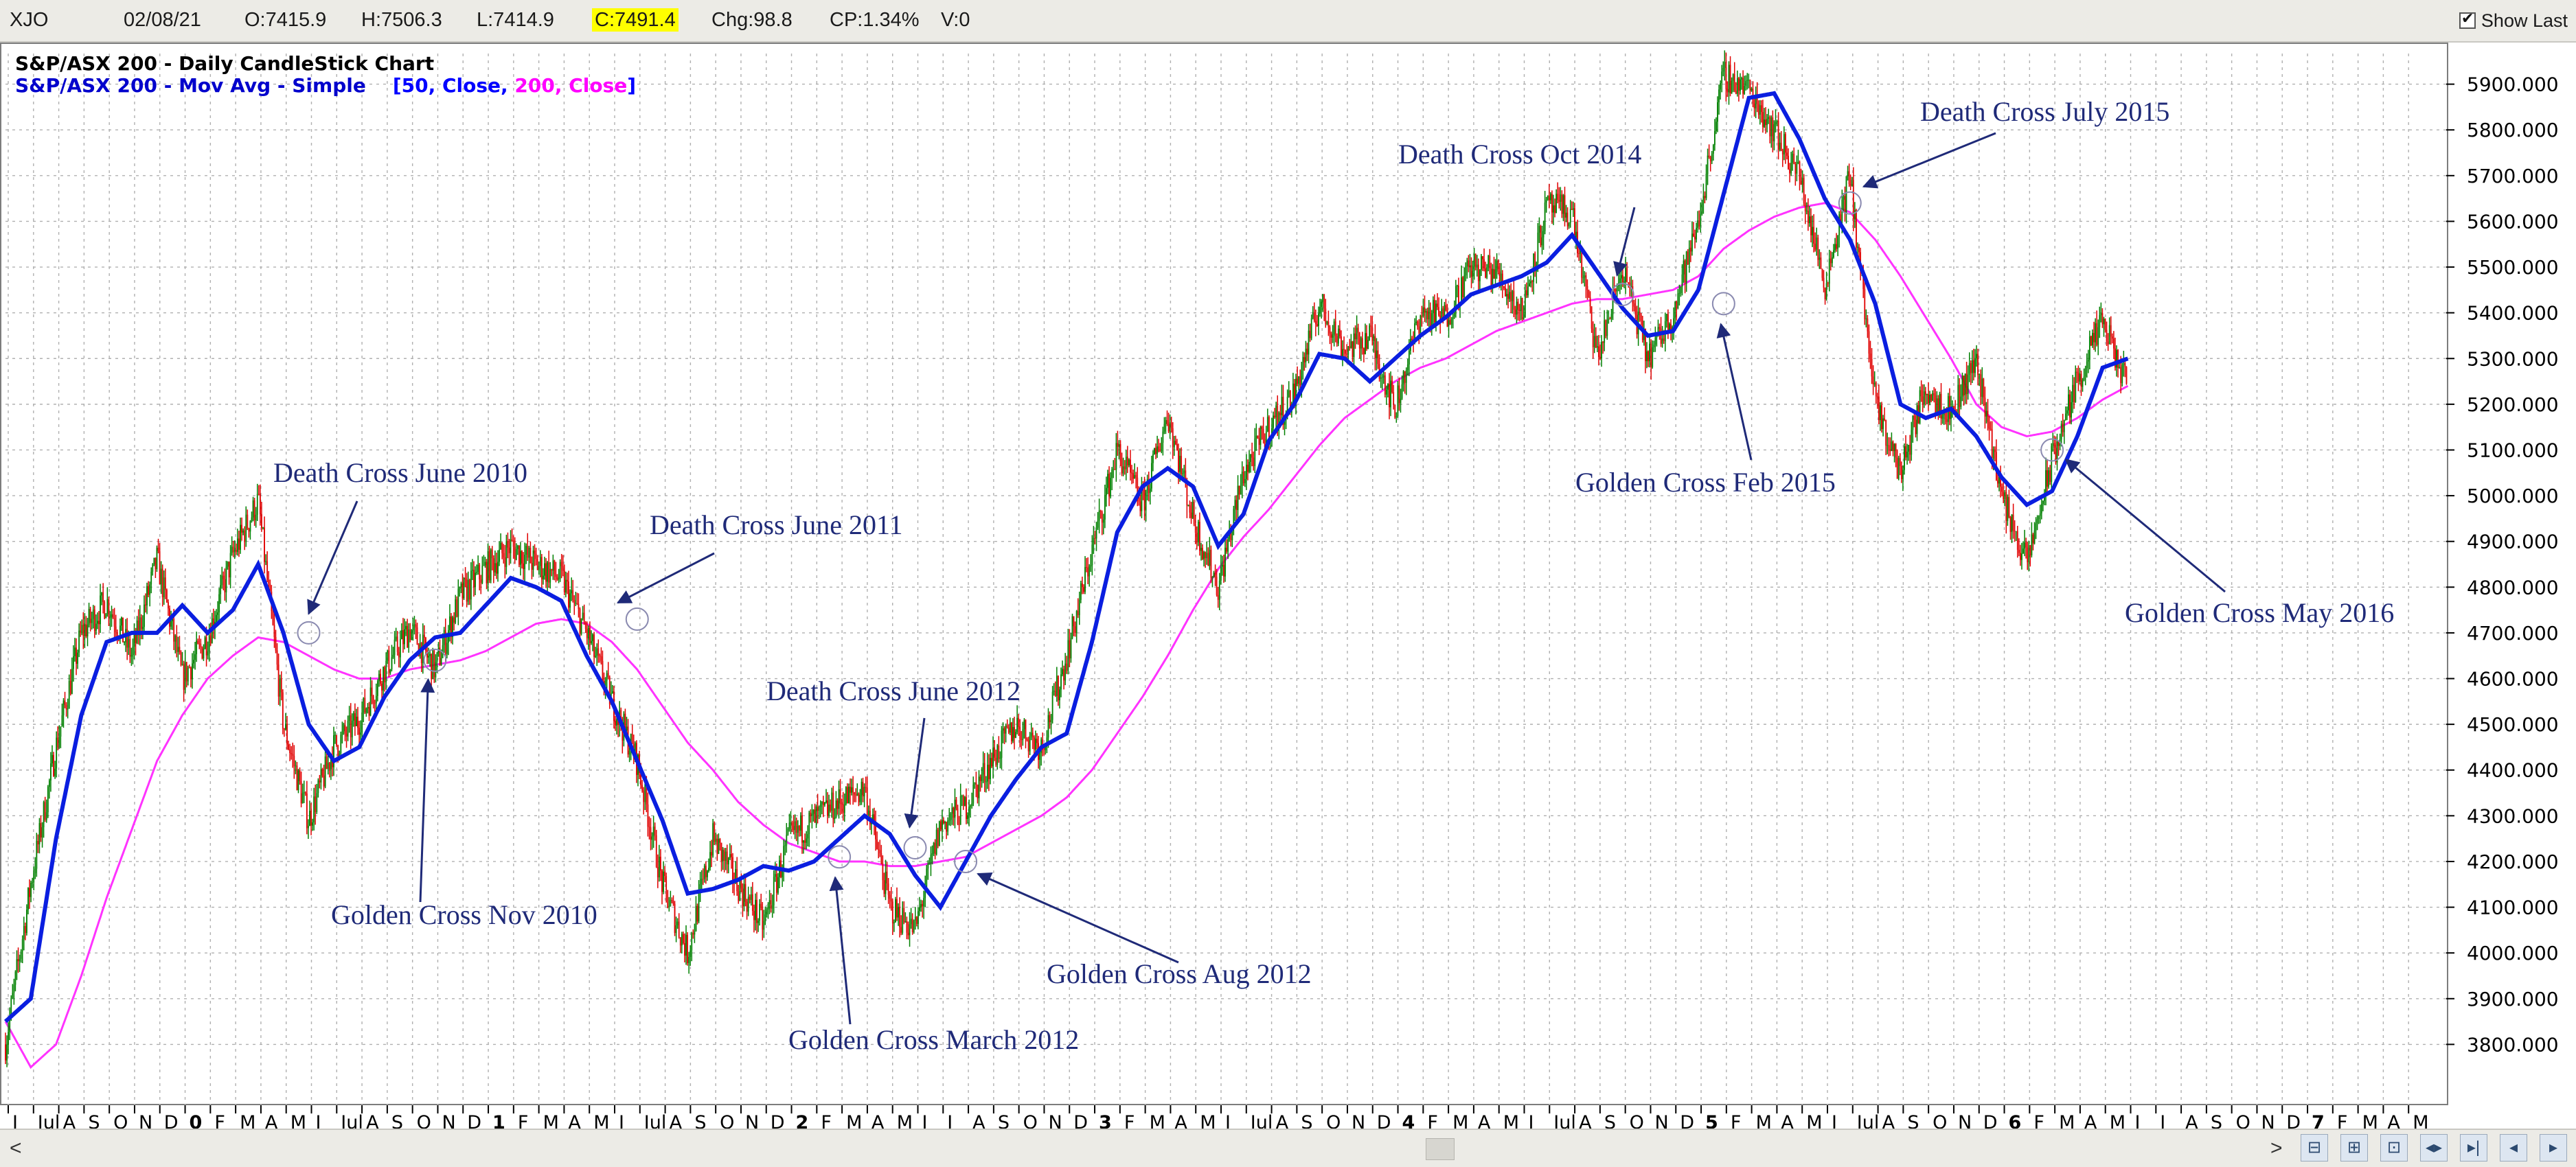 The height and width of the screenshot is (1167, 2576). I want to click on horizontal-scrollbar: < > ⊟ ⊞ ⊡ ◂▸ ▸| ◂ ▸, so click(1288, 1148).